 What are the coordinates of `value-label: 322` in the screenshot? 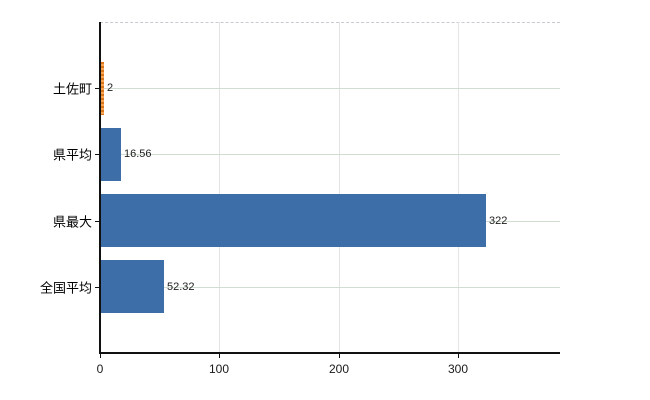 It's located at (498, 220).